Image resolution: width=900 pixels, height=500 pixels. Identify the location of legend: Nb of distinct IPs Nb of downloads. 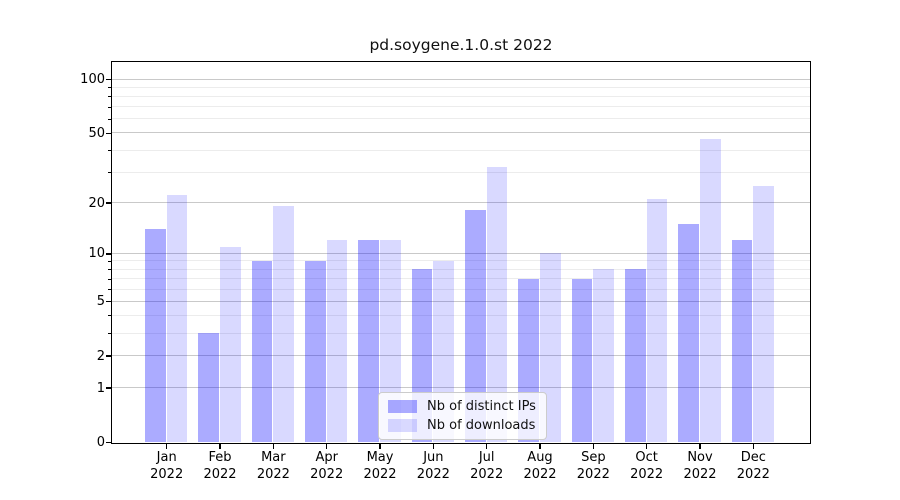
(462, 416).